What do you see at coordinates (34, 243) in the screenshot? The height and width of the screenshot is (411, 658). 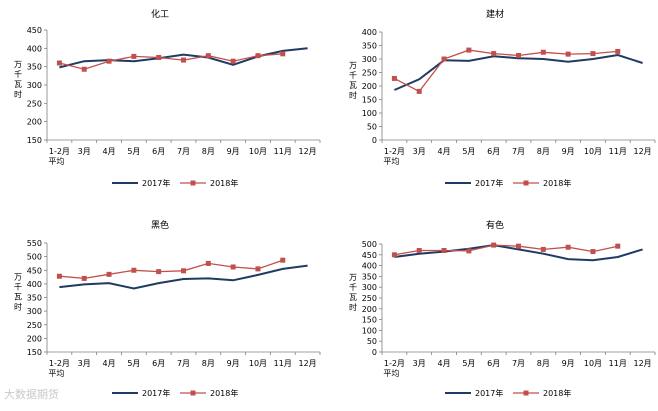 I see `y-tick-label: 550` at bounding box center [34, 243].